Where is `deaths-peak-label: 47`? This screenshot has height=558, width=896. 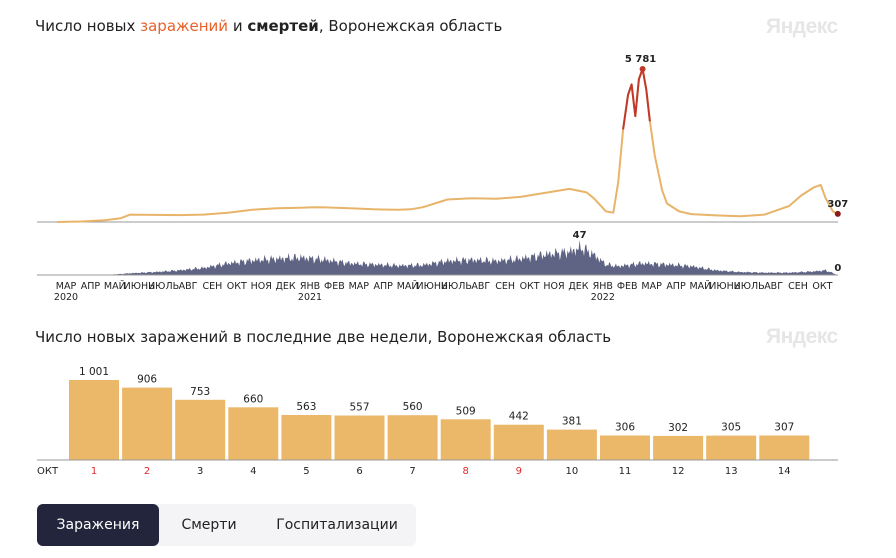 deaths-peak-label: 47 is located at coordinates (580, 235).